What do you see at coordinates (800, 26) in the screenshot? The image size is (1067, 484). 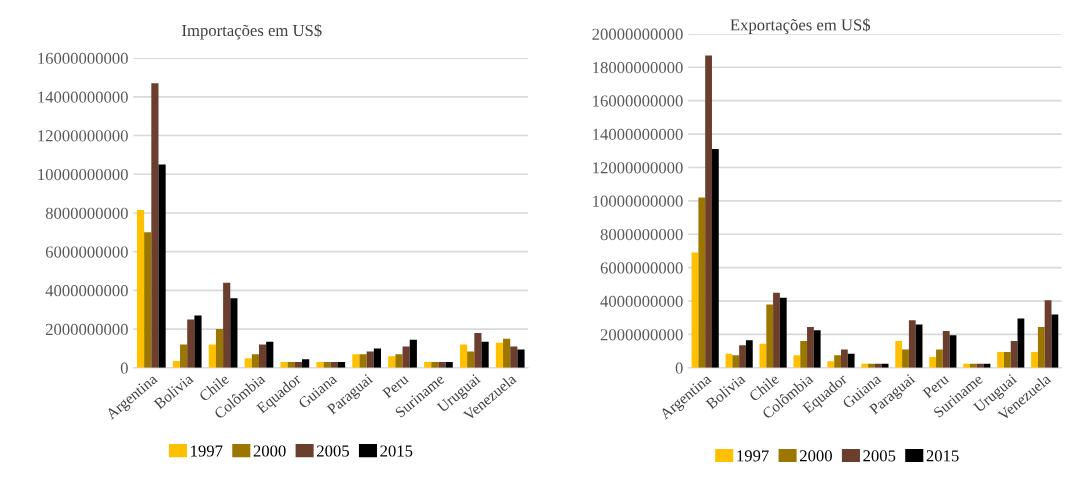 I see `chart-title: Exportações em US$` at bounding box center [800, 26].